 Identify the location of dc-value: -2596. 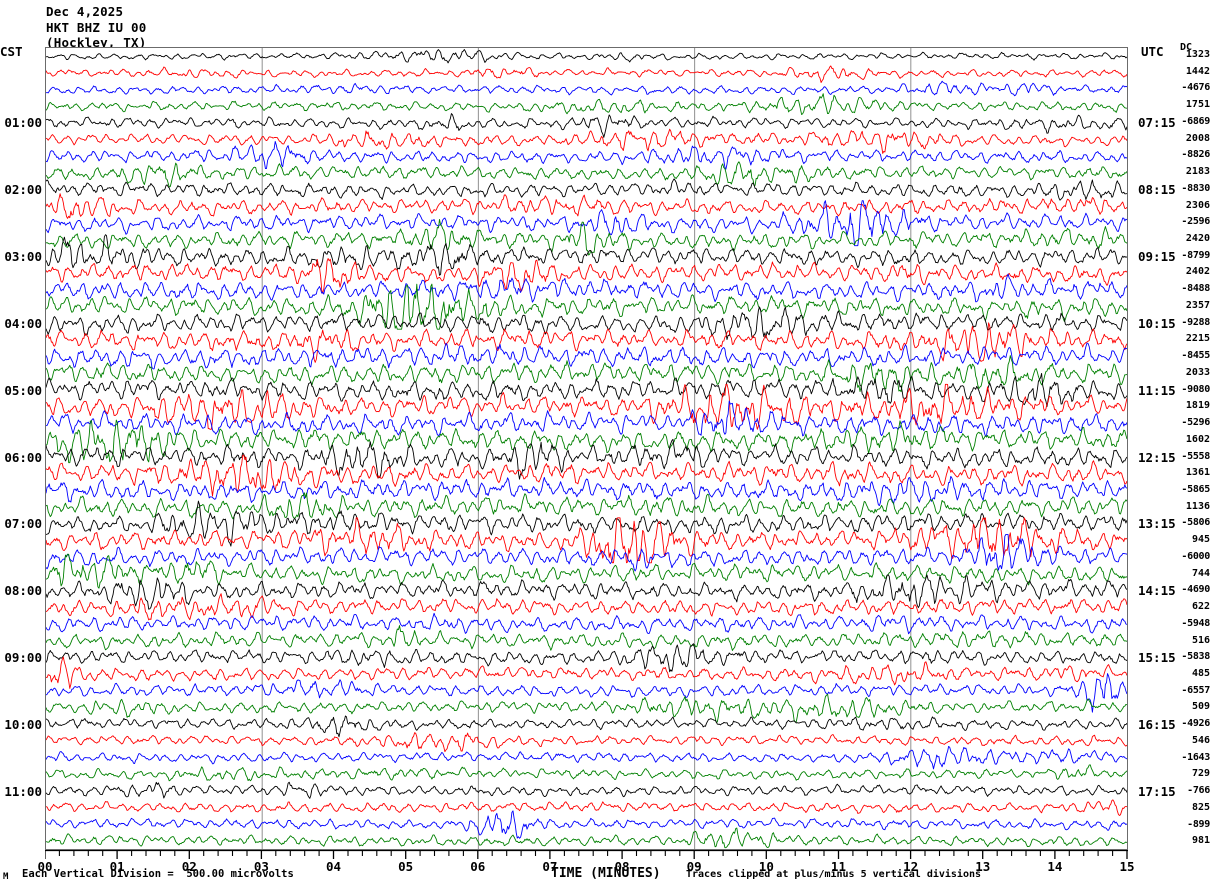
(1195, 222).